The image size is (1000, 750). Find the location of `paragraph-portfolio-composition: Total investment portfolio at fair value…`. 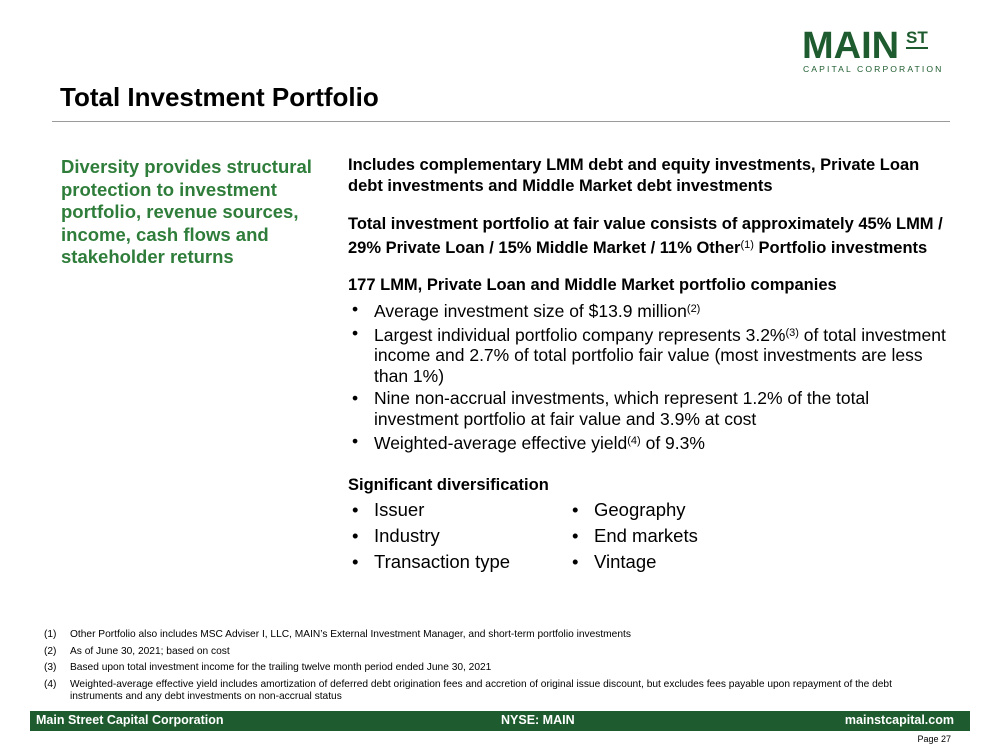

paragraph-portfolio-composition: Total investment portfolio at fair value… is located at coordinates (648, 236).